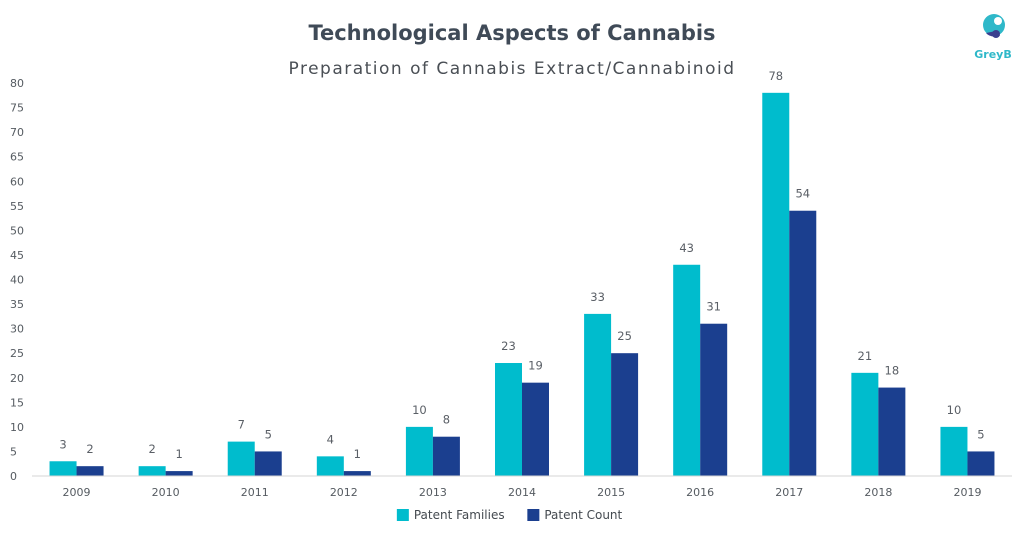 The height and width of the screenshot is (546, 1024). Describe the element at coordinates (330, 439) in the screenshot. I see `data-label: 4` at that location.